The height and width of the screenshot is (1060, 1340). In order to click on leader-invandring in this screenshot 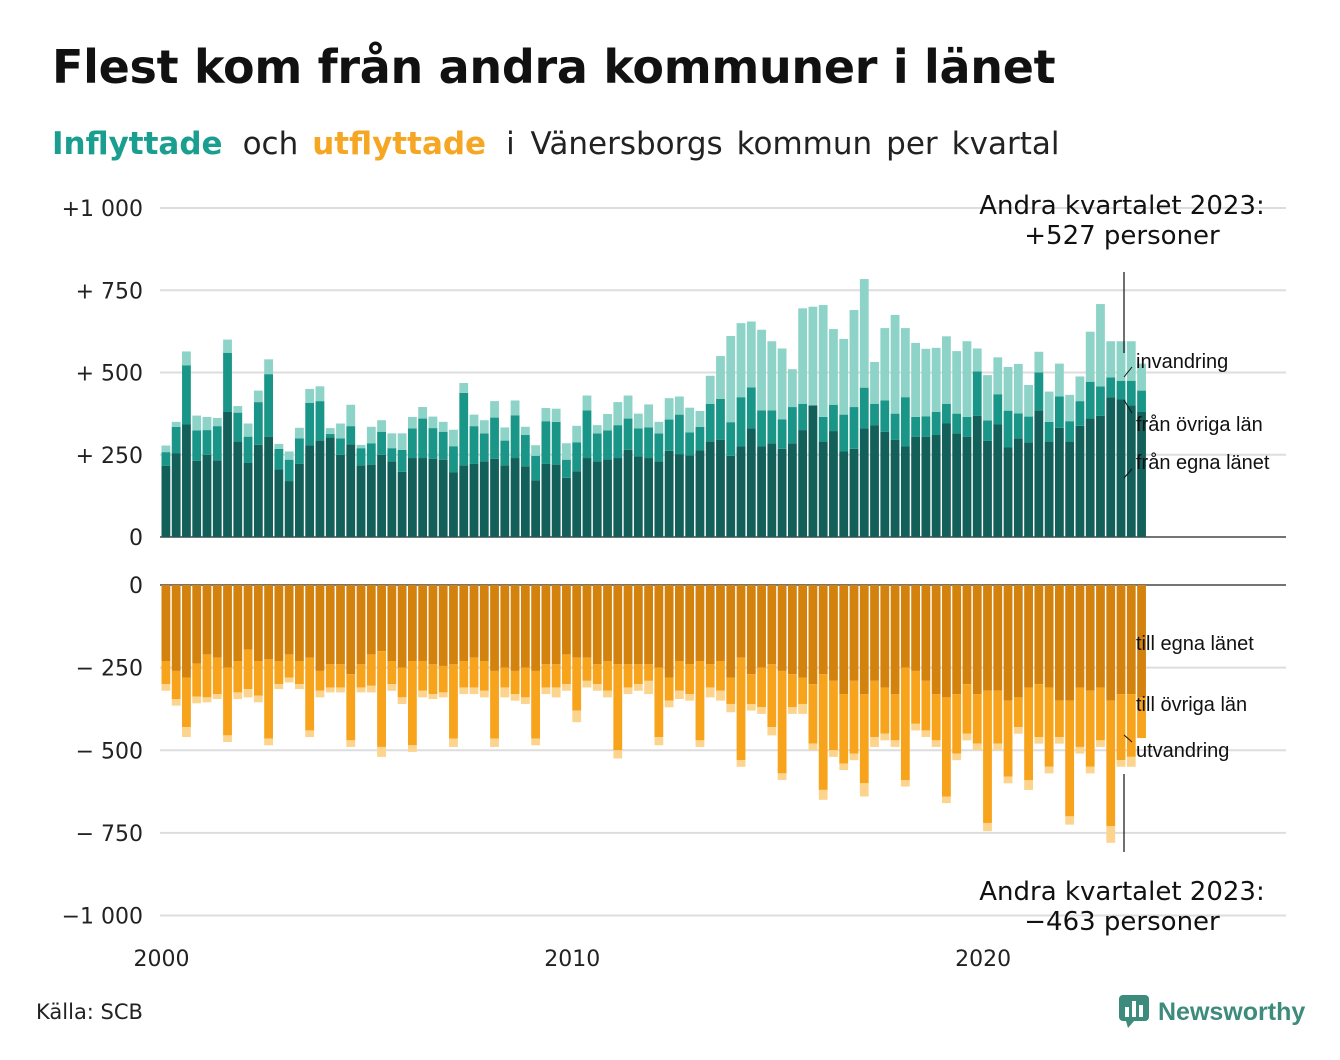, I will do `click(1128, 372)`.